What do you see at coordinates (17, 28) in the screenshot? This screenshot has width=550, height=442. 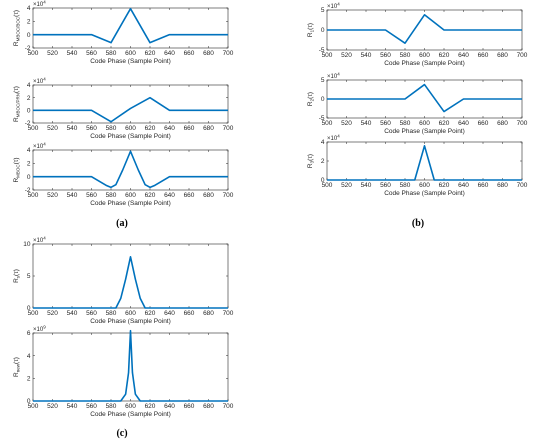 I see `y-axis-label: RMBOC/BOC(τ)` at bounding box center [17, 28].